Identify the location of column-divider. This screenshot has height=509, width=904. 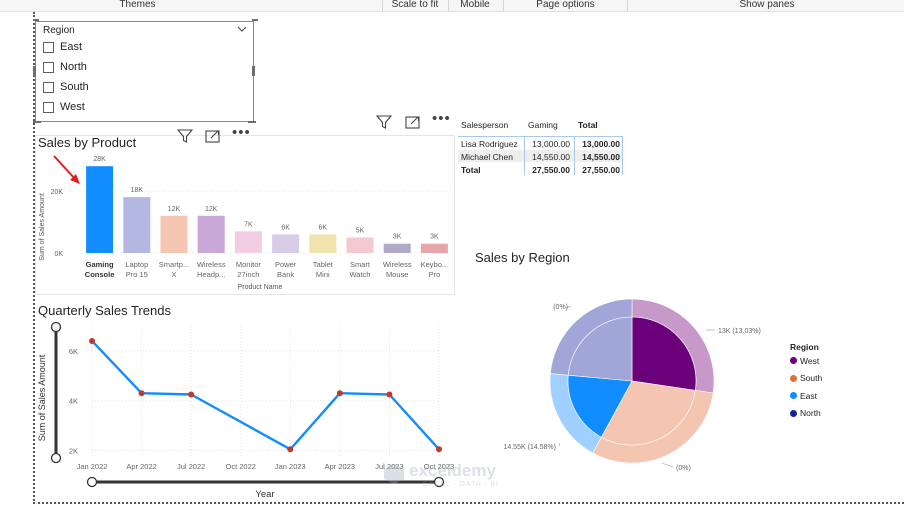
(524, 156).